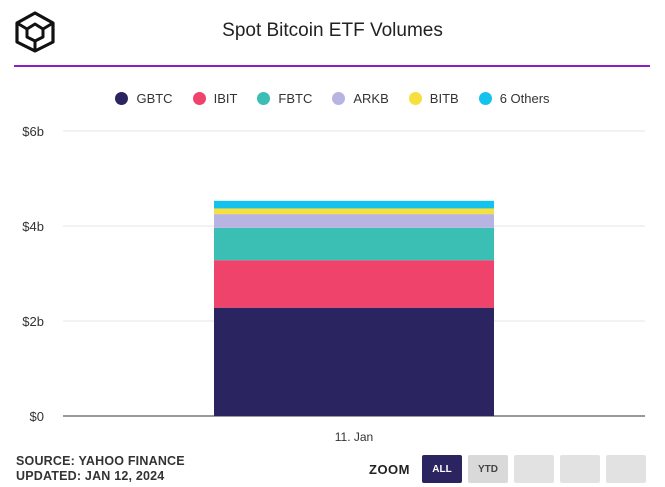 This screenshot has width=665, height=487. I want to click on zoom-all-button: ALL, so click(442, 469).